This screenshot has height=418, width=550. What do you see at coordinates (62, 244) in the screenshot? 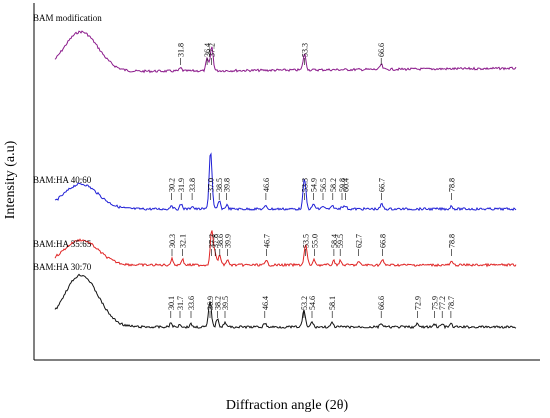
I see `series-name: BAM:HA 35:65` at bounding box center [62, 244].